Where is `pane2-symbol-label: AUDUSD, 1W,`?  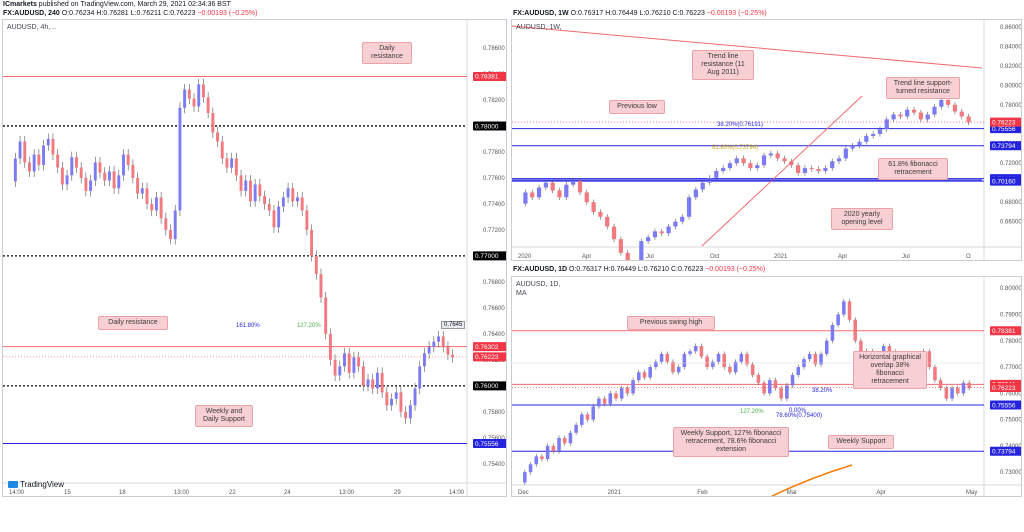
pane2-symbol-label: AUDUSD, 1W, is located at coordinates (539, 27).